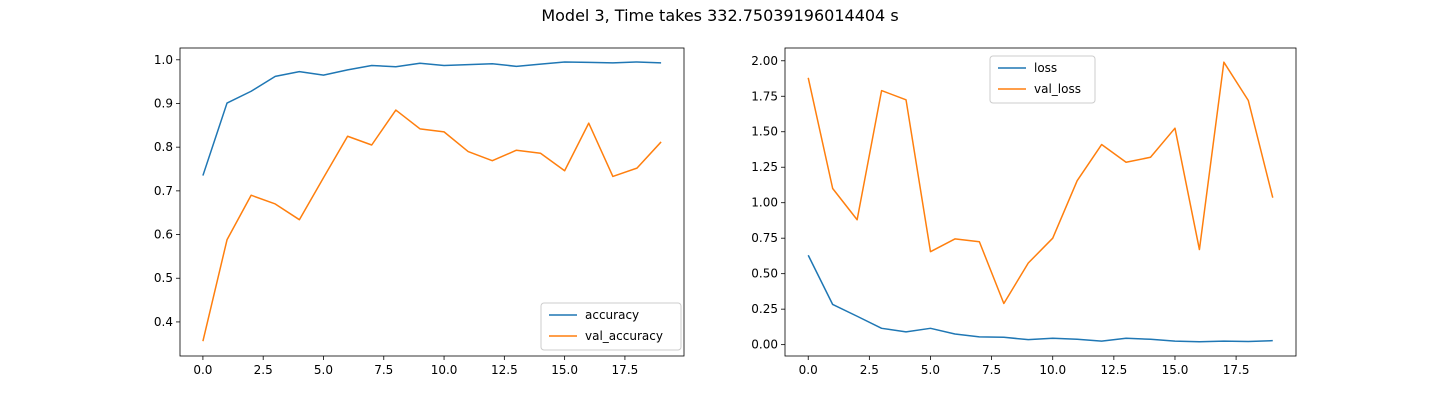  I want to click on y-tick-label: 2.00, so click(764, 61).